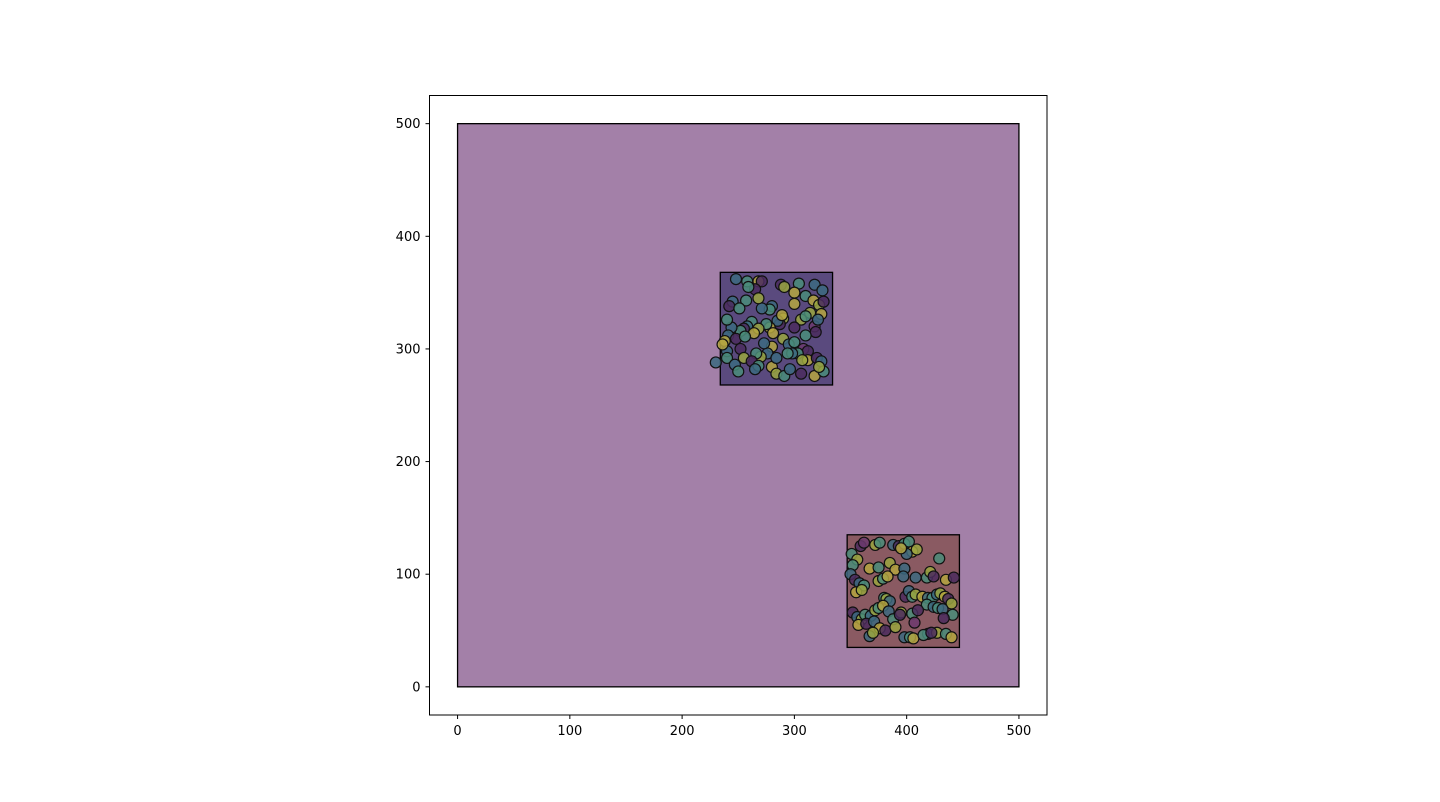 The width and height of the screenshot is (1440, 802). What do you see at coordinates (569, 731) in the screenshot?
I see `x-tick-label: 100` at bounding box center [569, 731].